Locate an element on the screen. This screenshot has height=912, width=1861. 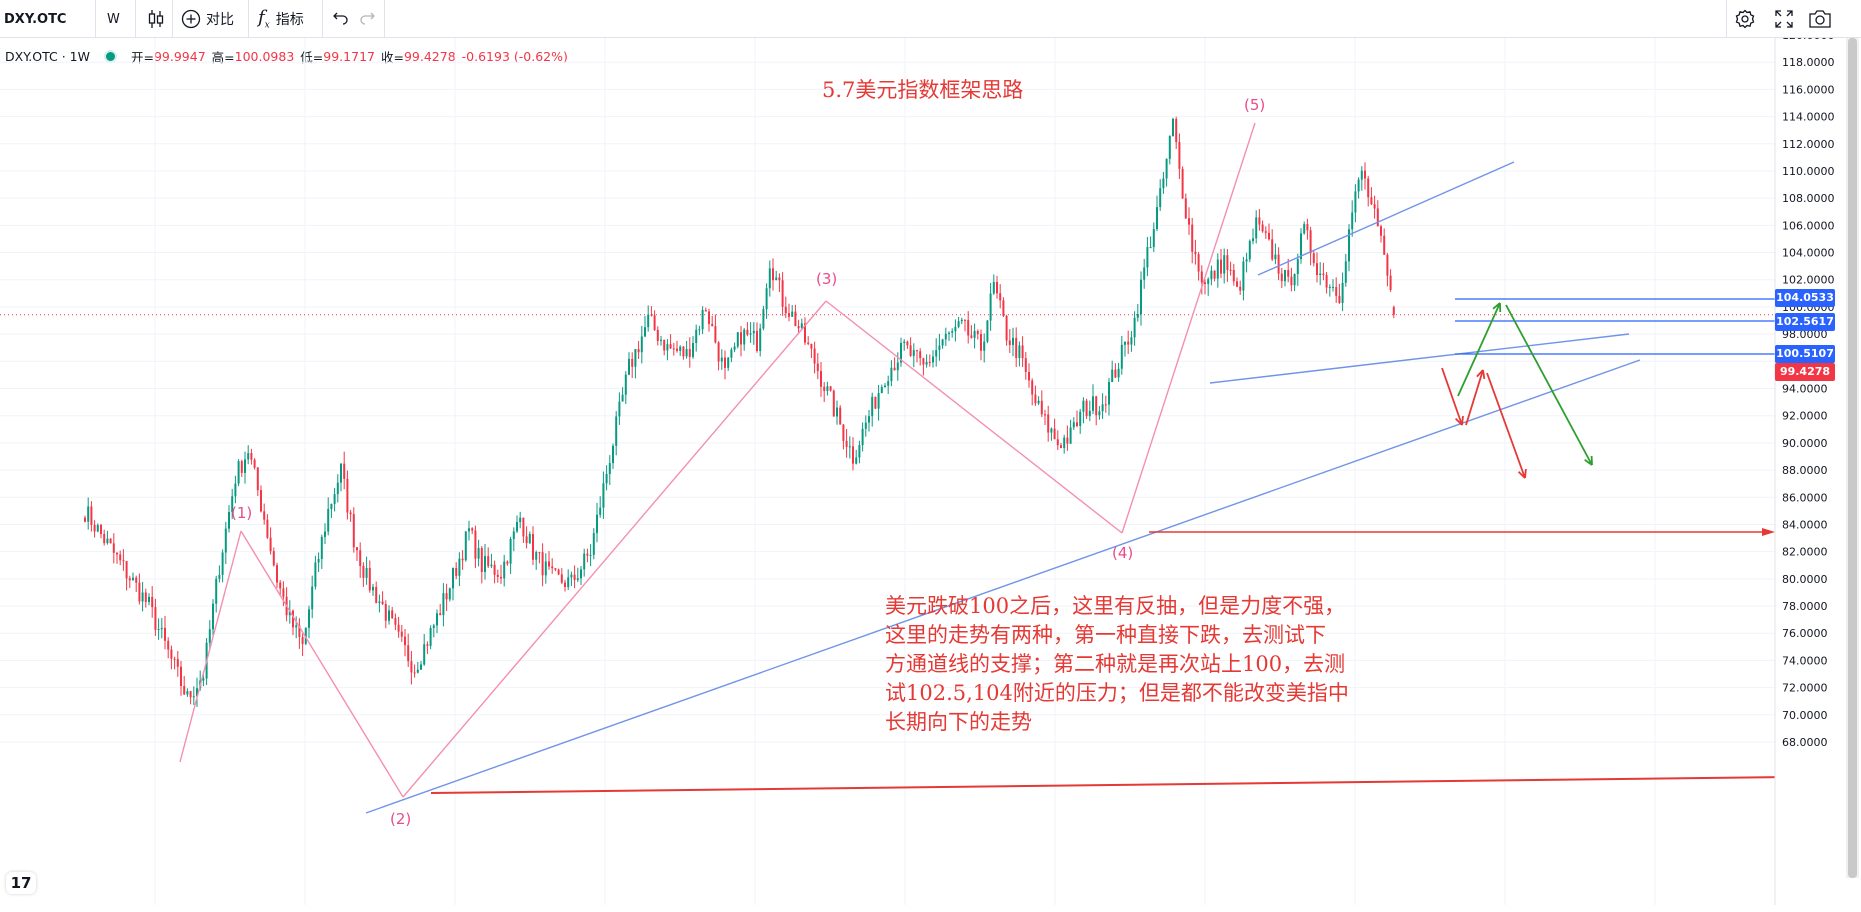
price-tick-label: 104.0000 is located at coordinates (1808, 253).